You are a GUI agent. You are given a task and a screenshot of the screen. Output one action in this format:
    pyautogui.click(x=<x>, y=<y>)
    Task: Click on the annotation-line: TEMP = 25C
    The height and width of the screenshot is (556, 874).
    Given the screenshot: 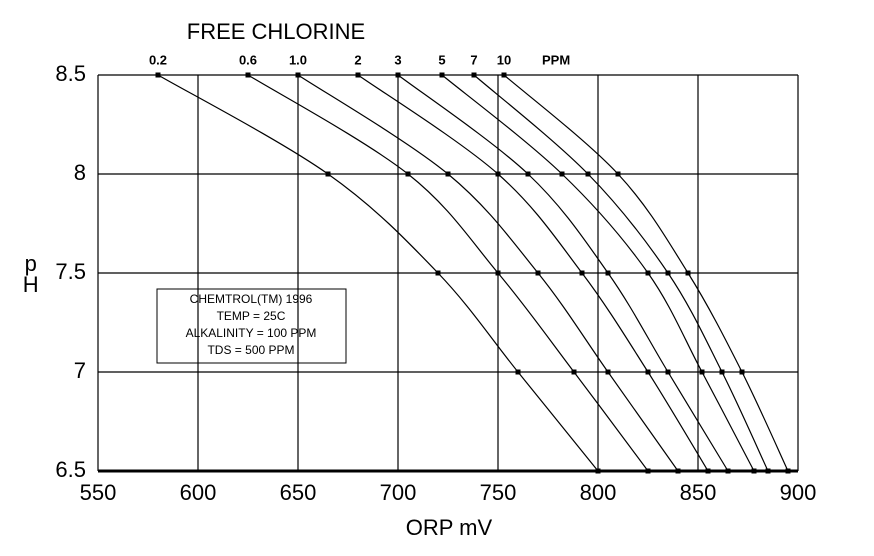 What is the action you would take?
    pyautogui.click(x=251, y=316)
    